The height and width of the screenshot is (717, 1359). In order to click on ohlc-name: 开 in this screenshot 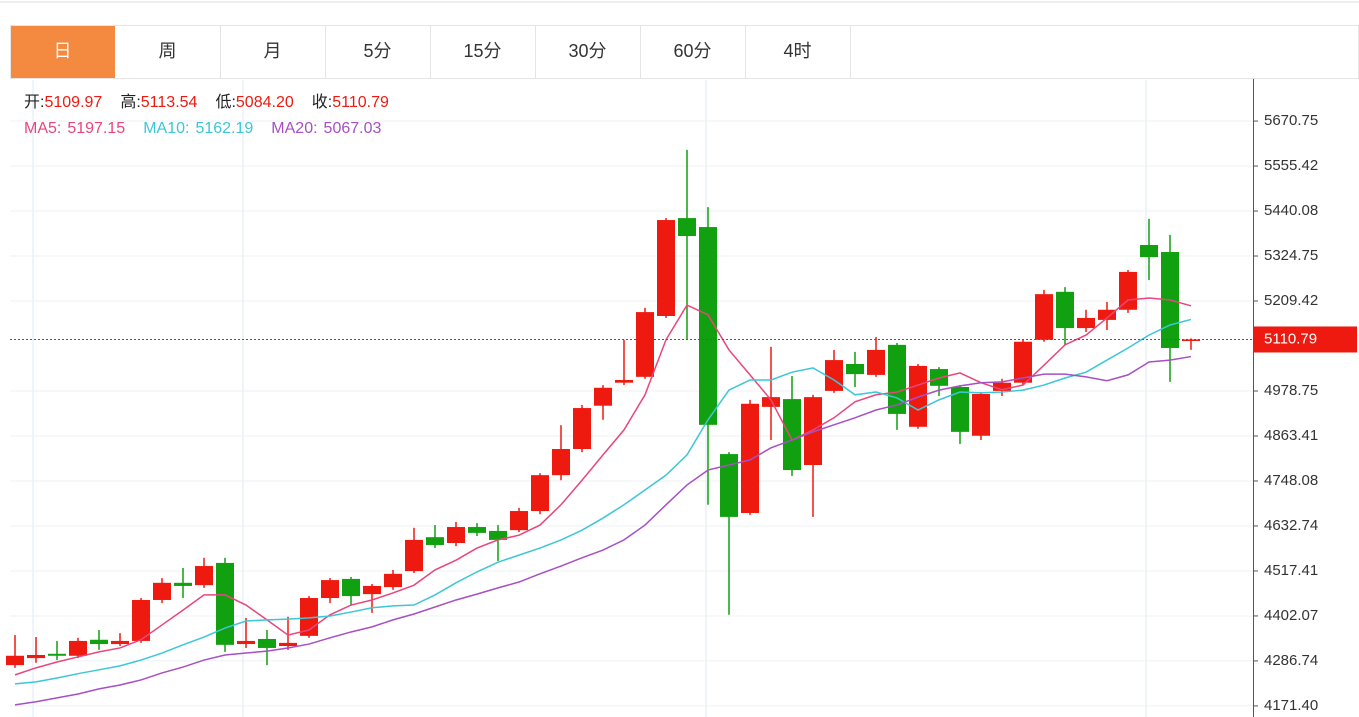, I will do `click(32, 102)`.